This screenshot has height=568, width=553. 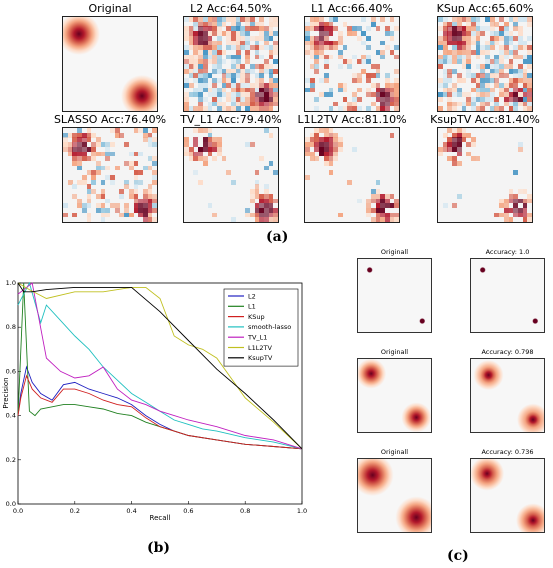 I want to click on tile-title: L2 Acc:64.50%, so click(x=231, y=8).